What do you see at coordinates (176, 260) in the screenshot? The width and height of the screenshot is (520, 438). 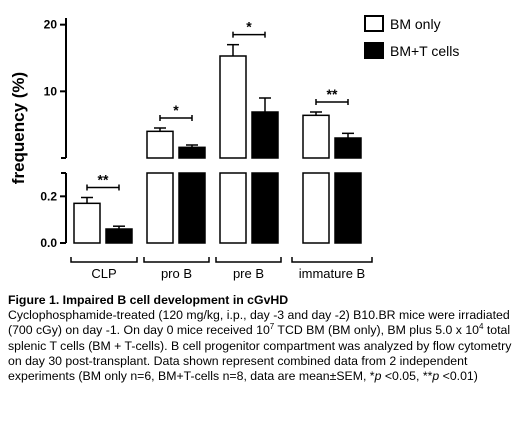 I see `category-frame-pro-b` at bounding box center [176, 260].